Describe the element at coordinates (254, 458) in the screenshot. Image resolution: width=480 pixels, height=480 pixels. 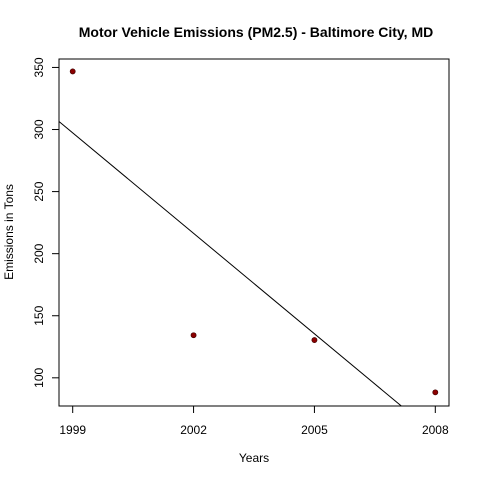
I see `x-axis-label: Years` at that location.